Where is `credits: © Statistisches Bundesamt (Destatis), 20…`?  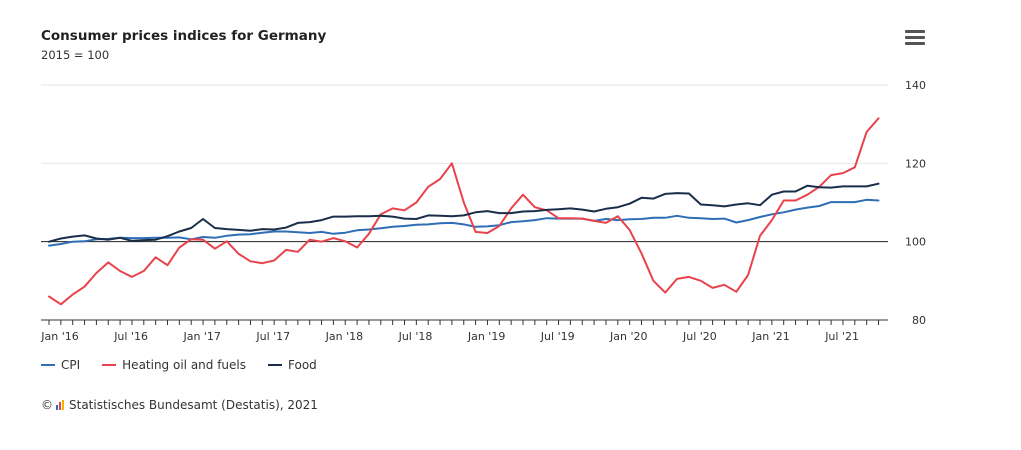 credits: © Statistisches Bundesamt (Destatis), 20… is located at coordinates (179, 405).